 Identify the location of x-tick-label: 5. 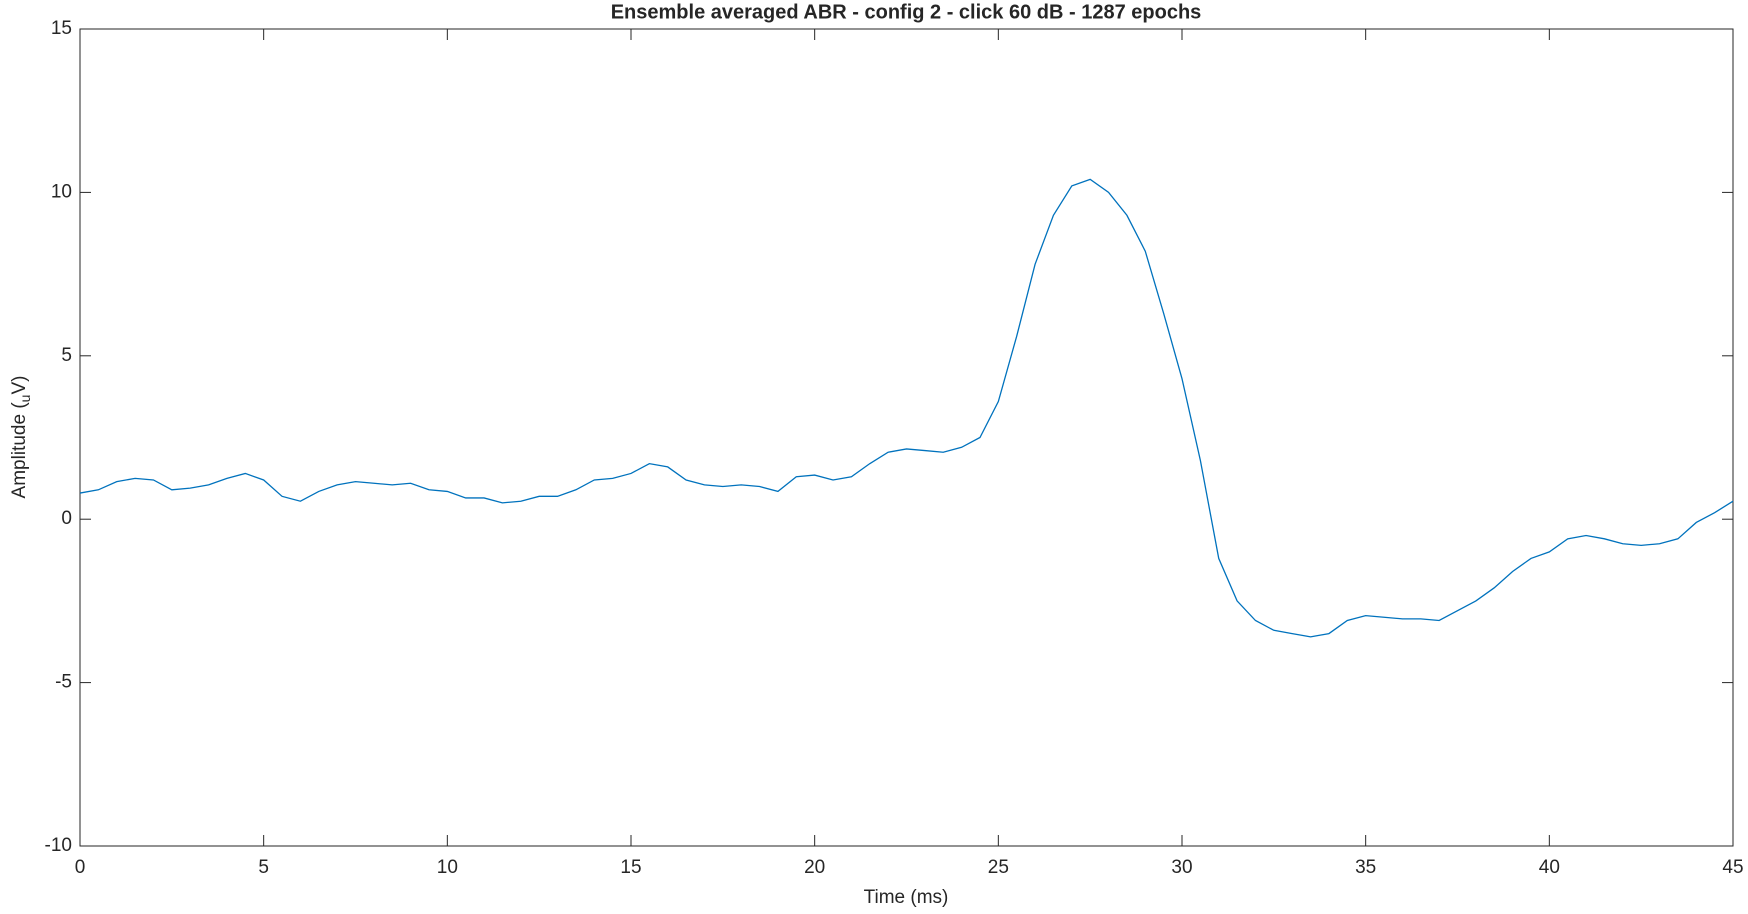
(263, 867).